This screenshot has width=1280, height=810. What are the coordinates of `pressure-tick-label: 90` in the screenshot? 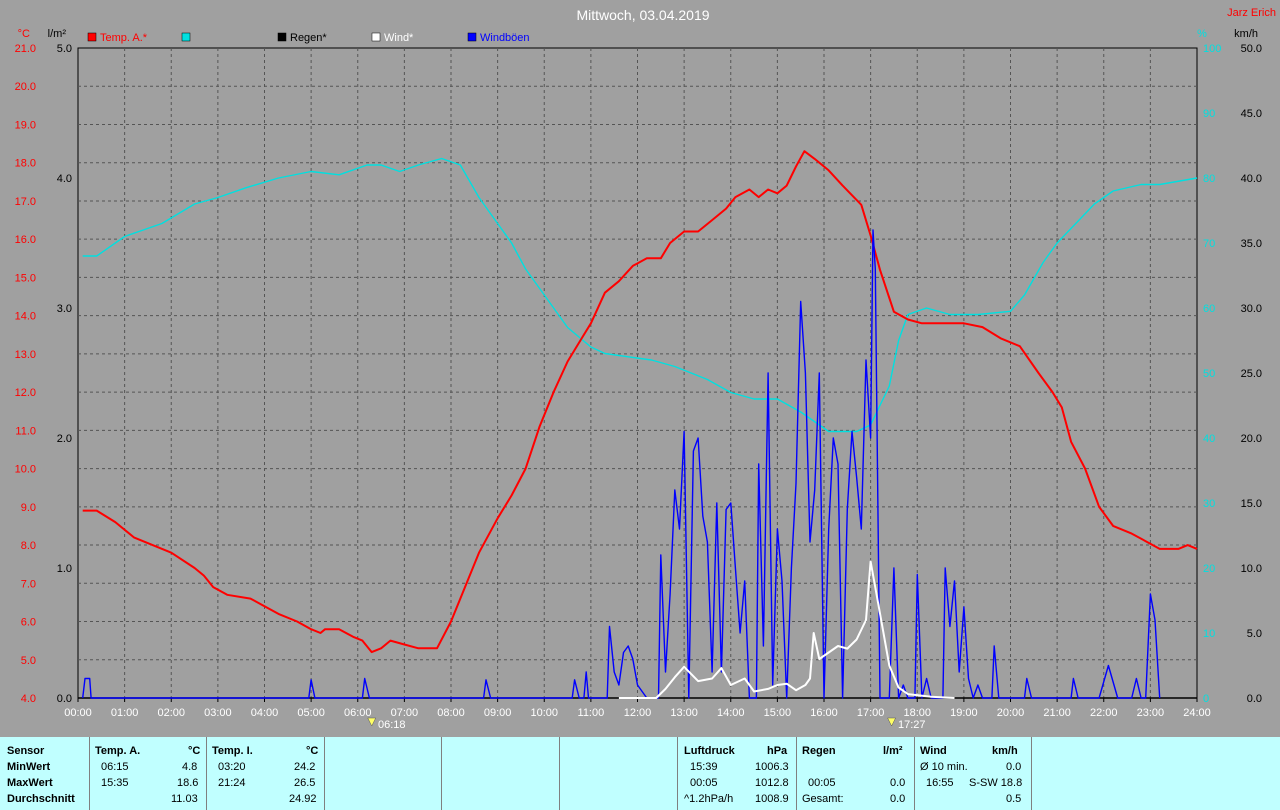 It's located at (1209, 114).